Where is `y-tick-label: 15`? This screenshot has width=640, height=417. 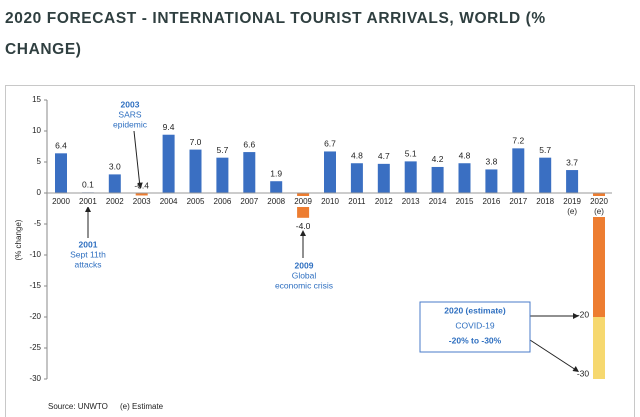 y-tick-label: 15 is located at coordinates (36, 99).